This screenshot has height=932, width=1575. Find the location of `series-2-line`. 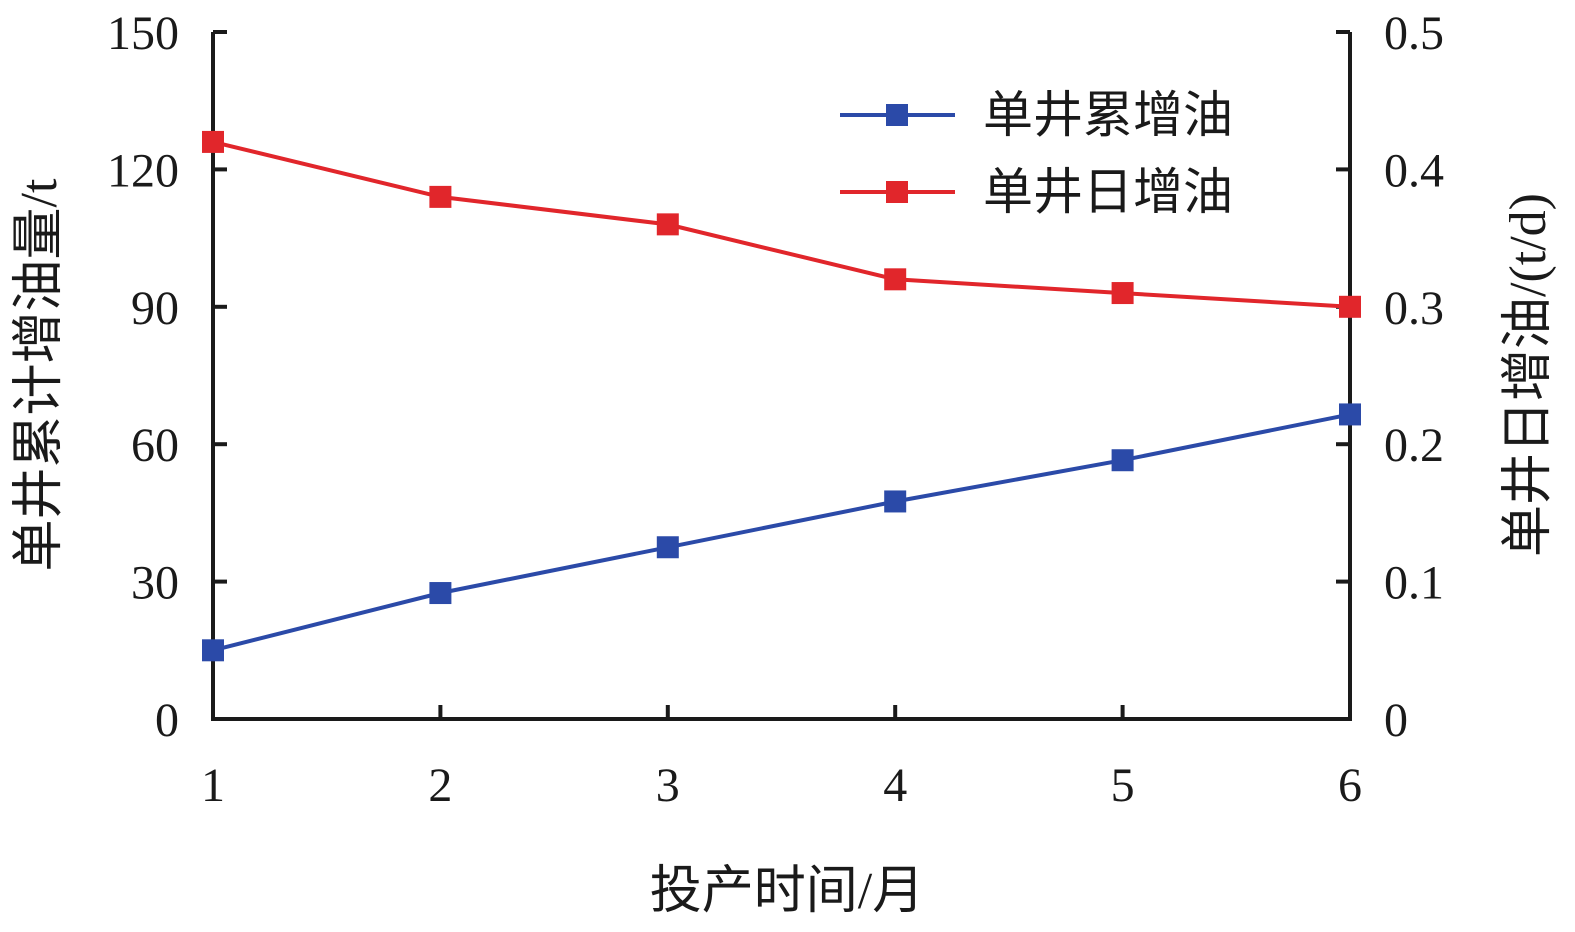

series-2-line is located at coordinates (781, 224).